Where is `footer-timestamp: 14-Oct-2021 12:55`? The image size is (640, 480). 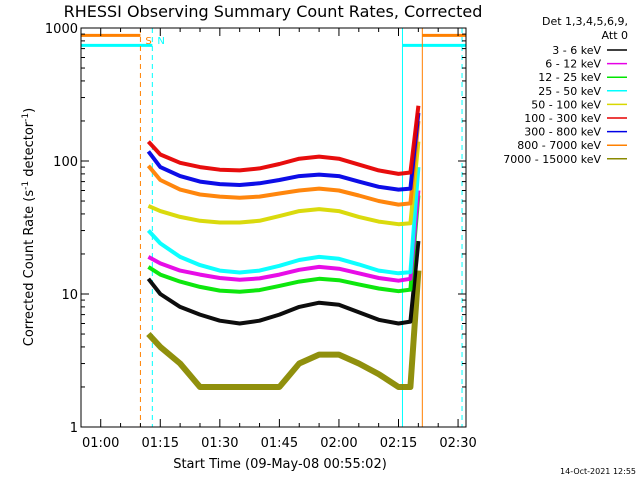
footer-timestamp: 14-Oct-2021 12:55 is located at coordinates (598, 471).